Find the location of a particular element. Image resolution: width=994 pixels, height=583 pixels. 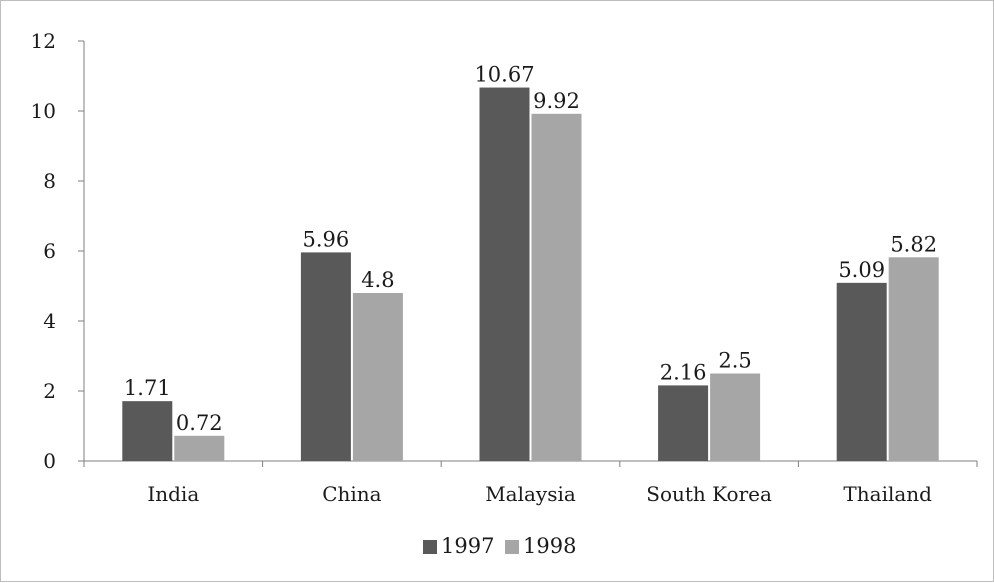

data-label: 9.92 is located at coordinates (556, 101).